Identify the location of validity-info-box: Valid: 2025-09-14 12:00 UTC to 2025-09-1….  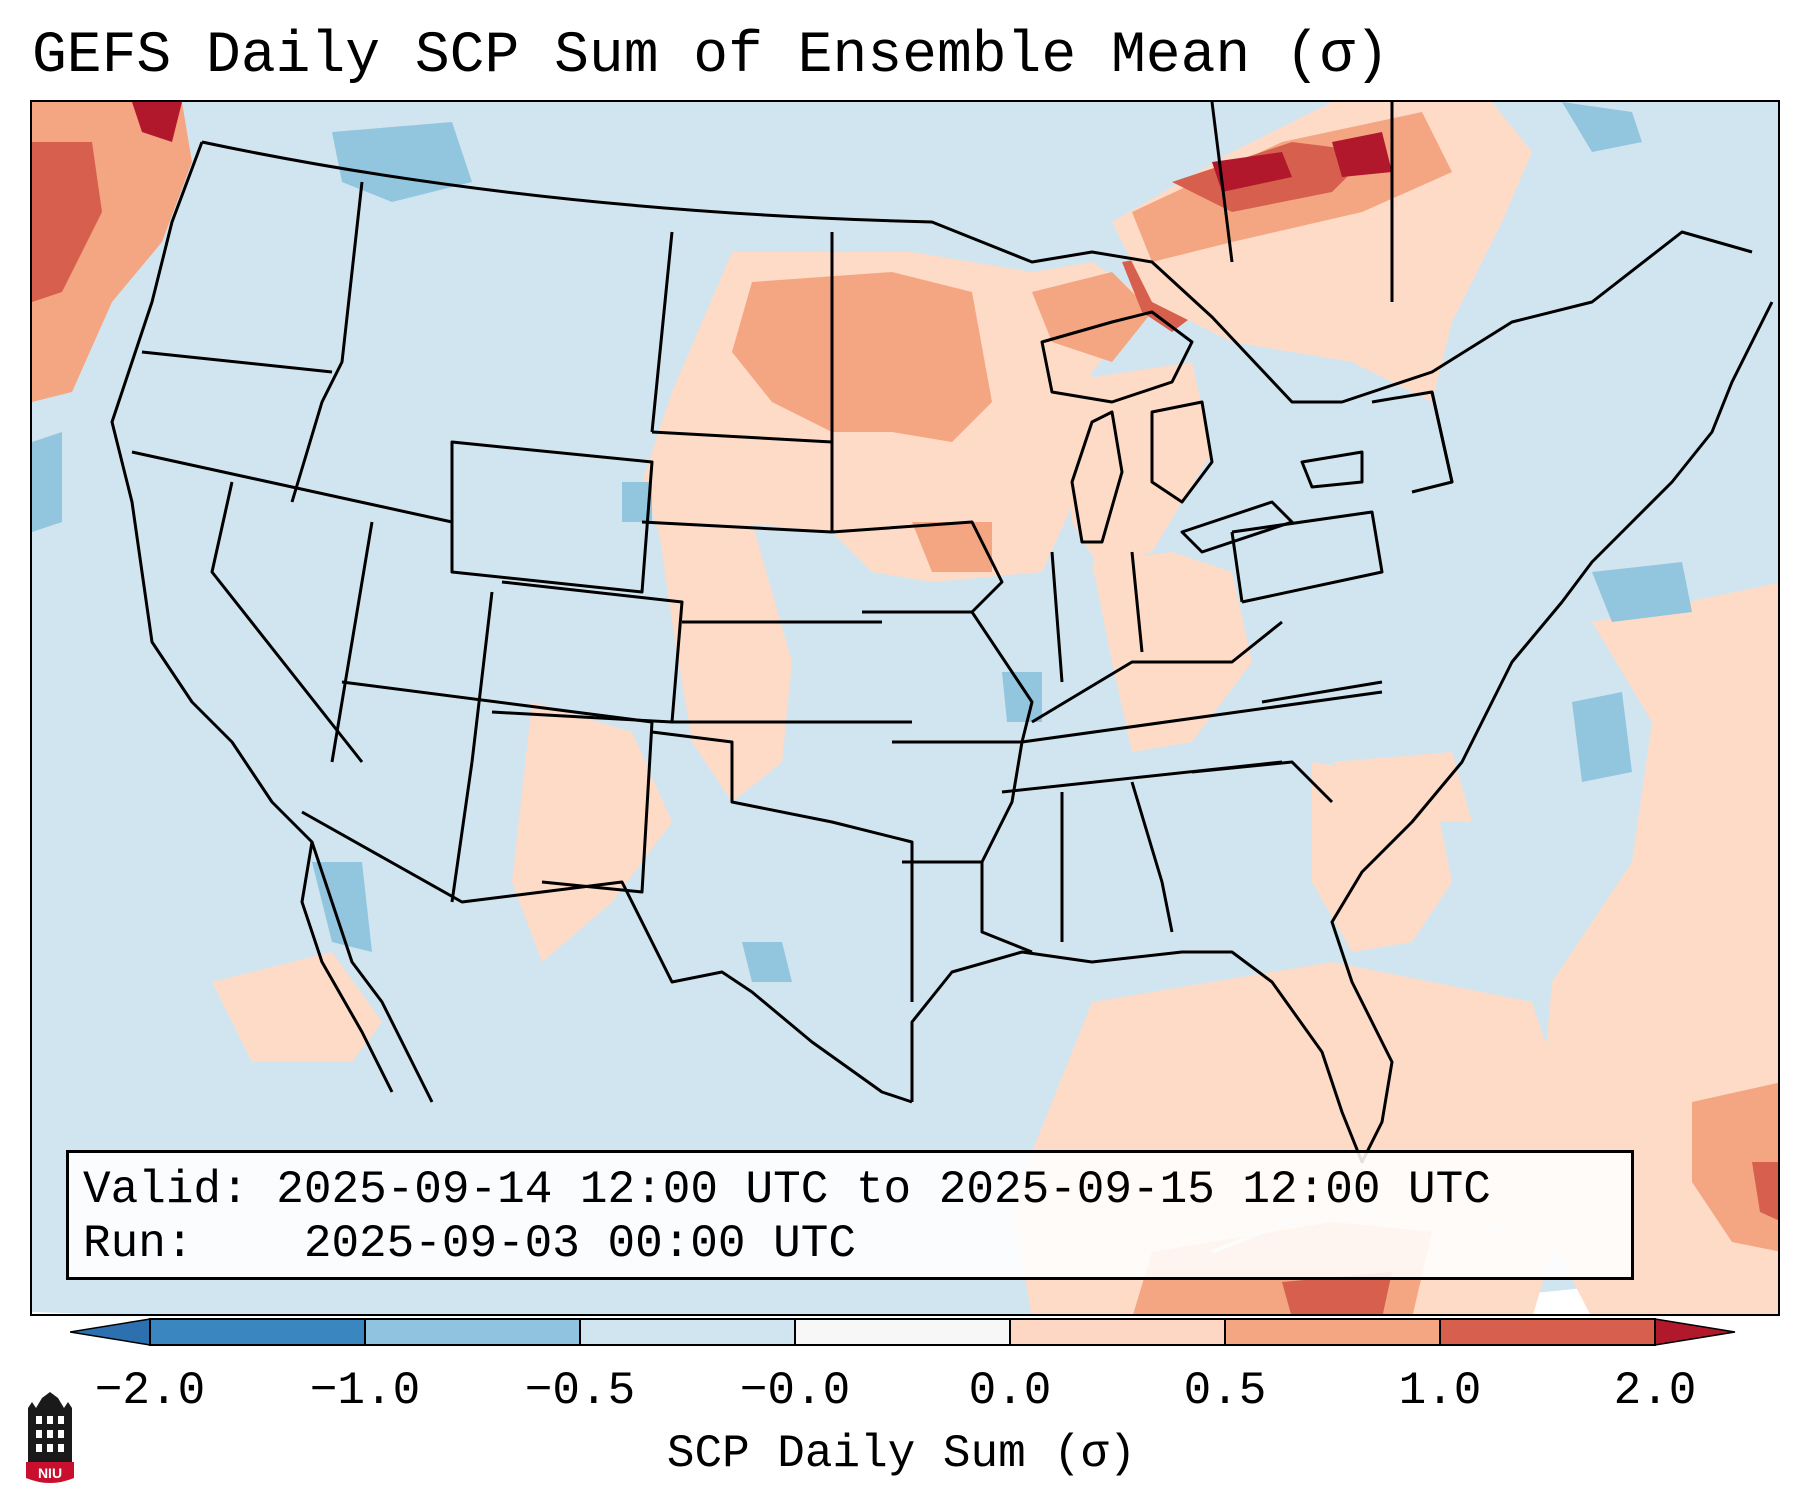
(850, 1215).